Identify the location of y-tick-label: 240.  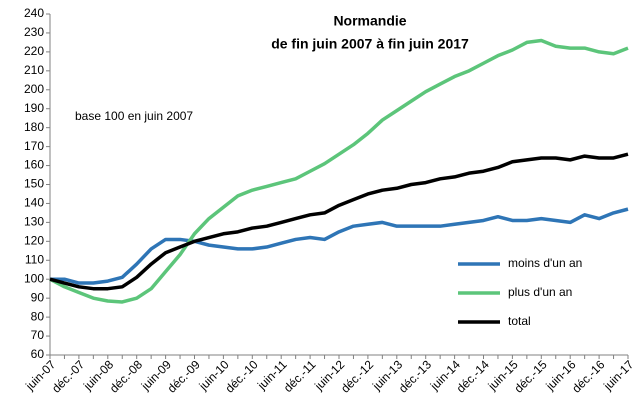
(34, 13).